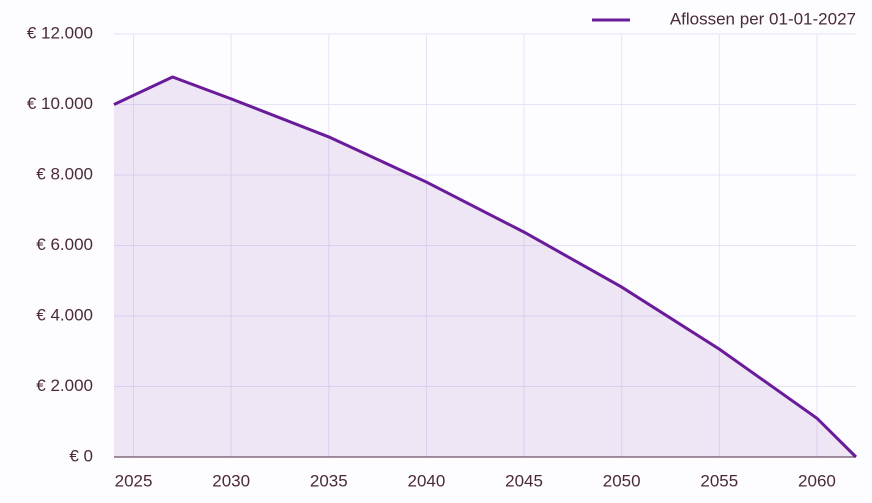 Image resolution: width=872 pixels, height=503 pixels. Describe the element at coordinates (64, 385) in the screenshot. I see `y-tick-label: € 2.000` at that location.